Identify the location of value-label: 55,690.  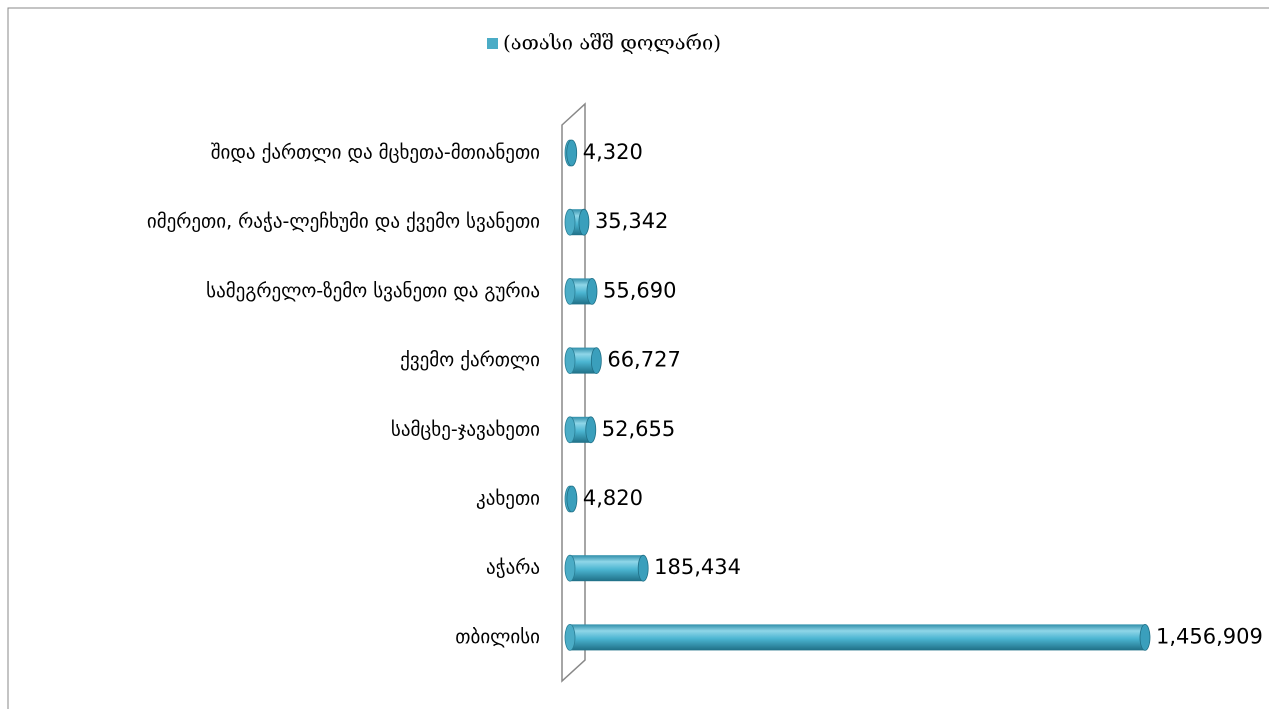
(639, 290).